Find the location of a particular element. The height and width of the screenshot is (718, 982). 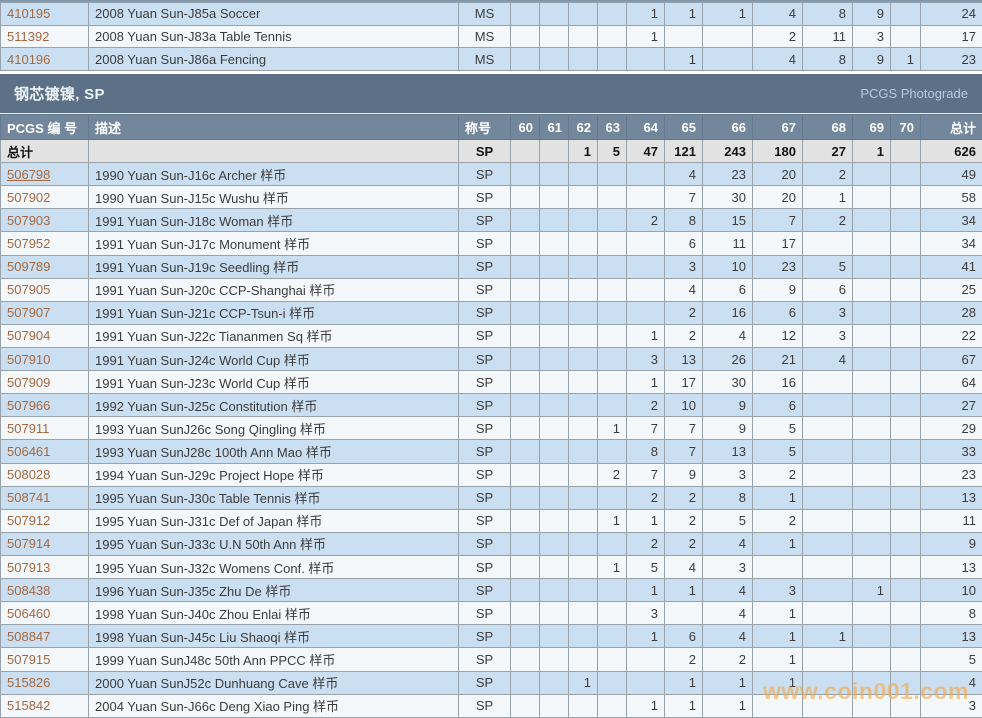

pcgs-number-cell: 507913 is located at coordinates (44, 567).